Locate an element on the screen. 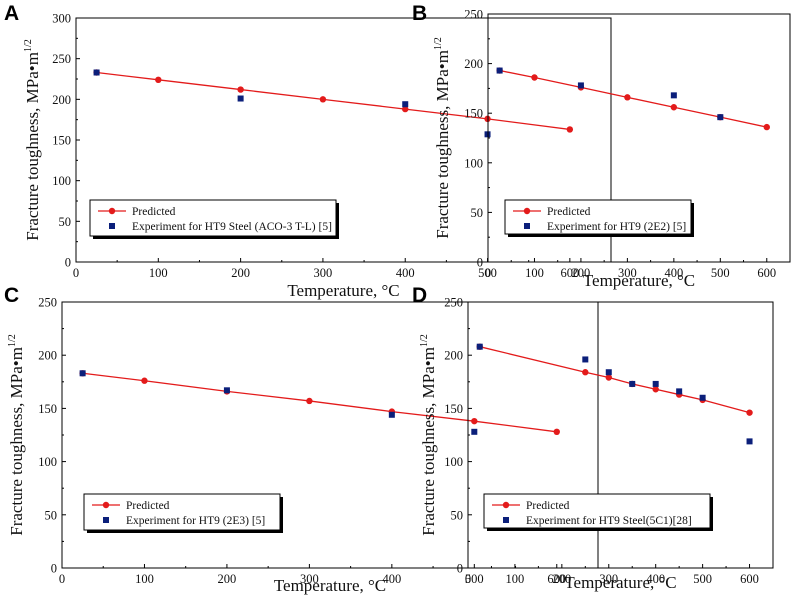 The width and height of the screenshot is (803, 603). y-tick-label: 150 is located at coordinates (453, 409).